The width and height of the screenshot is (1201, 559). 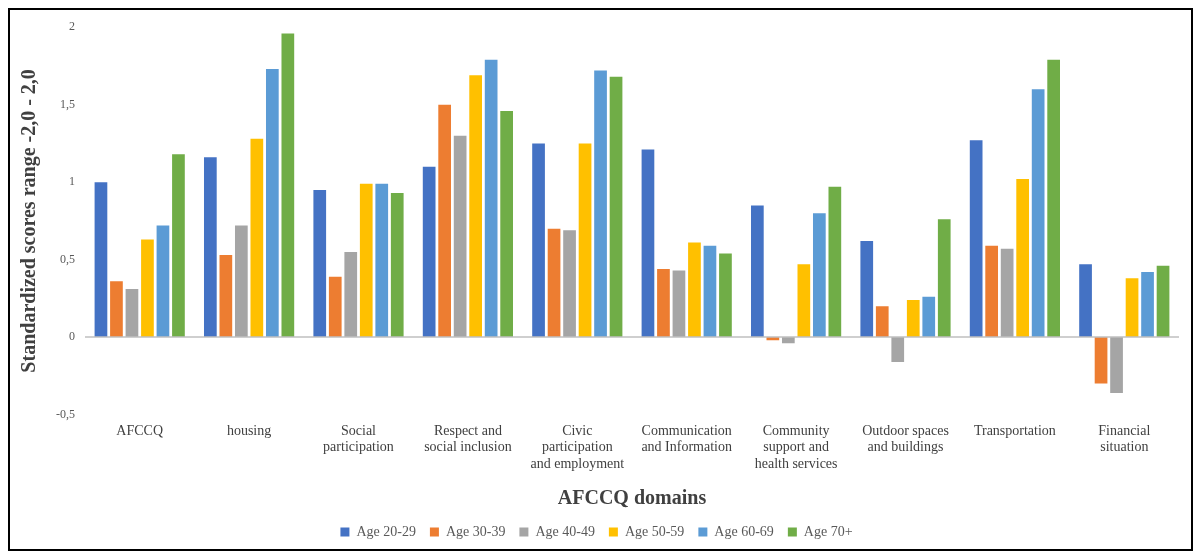 What do you see at coordinates (249, 430) in the screenshot?
I see `x-tick-label: housing` at bounding box center [249, 430].